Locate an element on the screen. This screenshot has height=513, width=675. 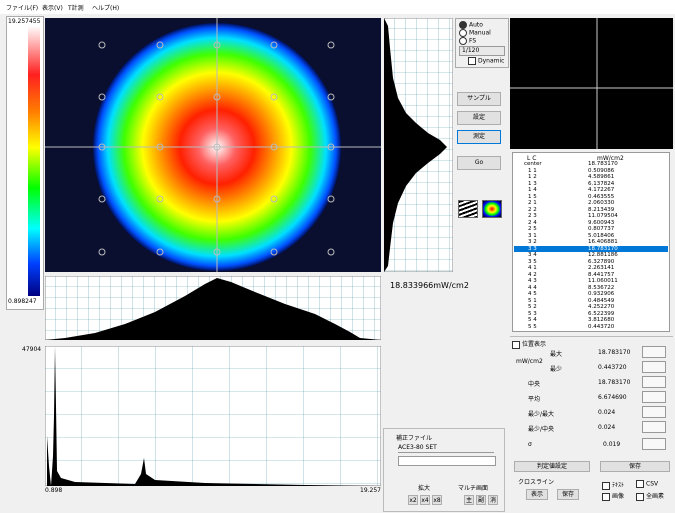
list-row: 4 2 8.441757 is located at coordinates (591, 275).